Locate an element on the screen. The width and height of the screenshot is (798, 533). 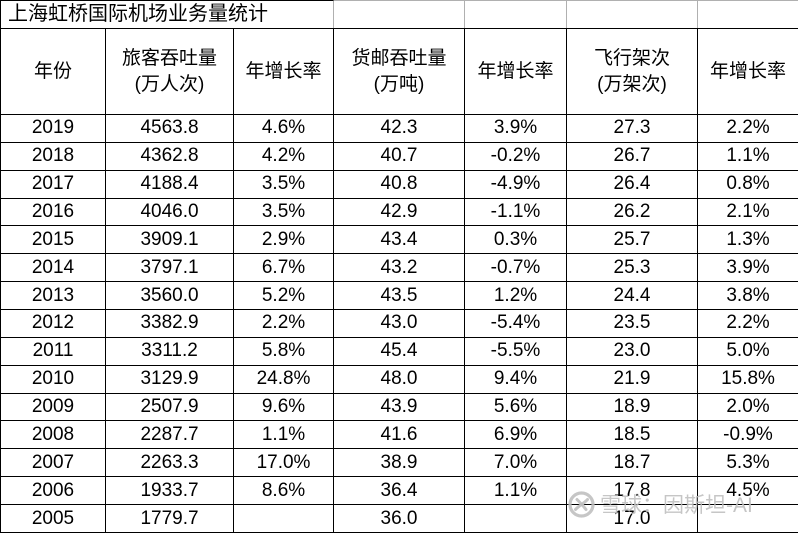
value-cell: 24.4 is located at coordinates (632, 296).